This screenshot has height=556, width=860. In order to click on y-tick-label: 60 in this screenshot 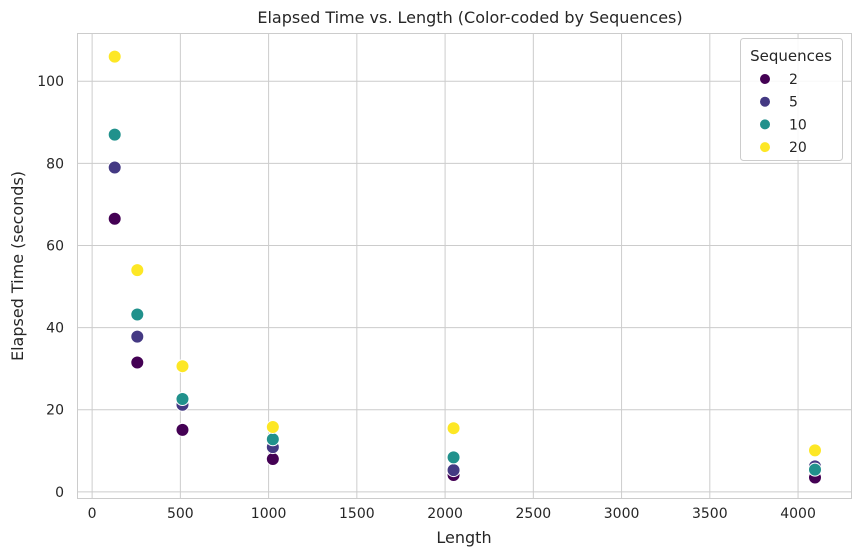, I will do `click(55, 246)`.